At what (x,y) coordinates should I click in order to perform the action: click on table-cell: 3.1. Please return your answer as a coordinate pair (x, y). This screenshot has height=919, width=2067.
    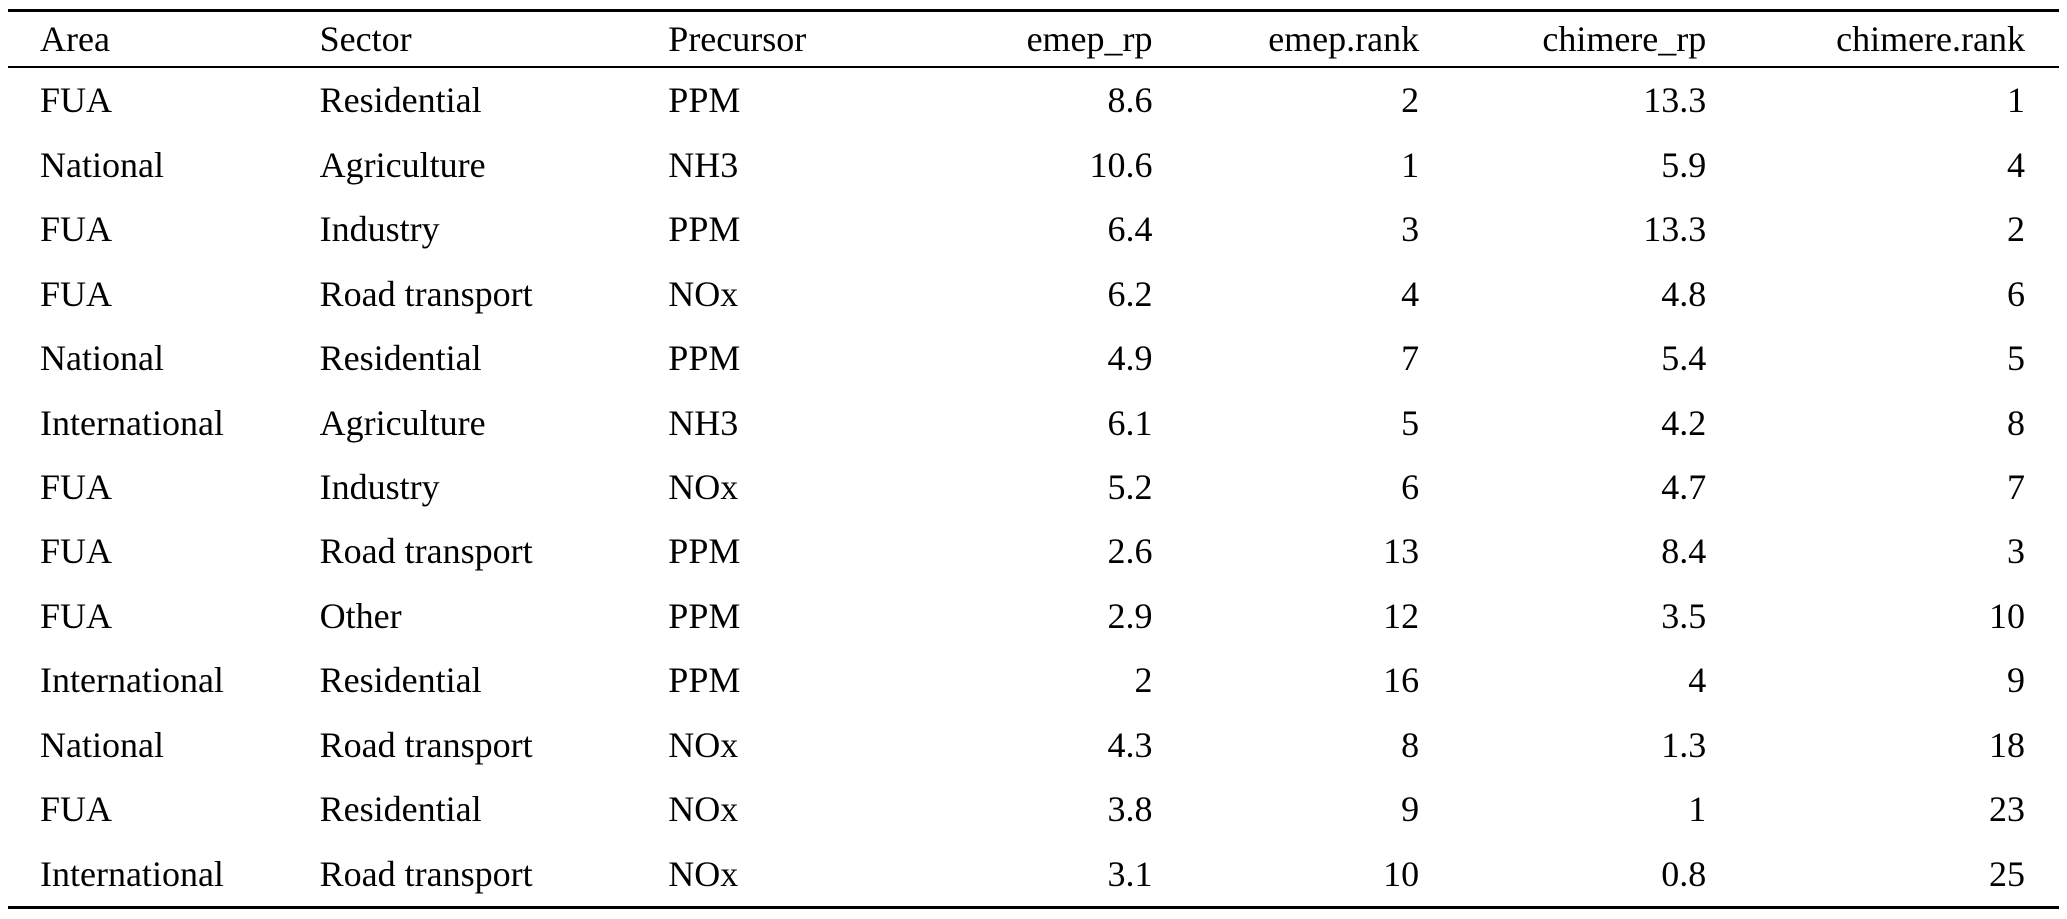
    Looking at the image, I should click on (1130, 873).